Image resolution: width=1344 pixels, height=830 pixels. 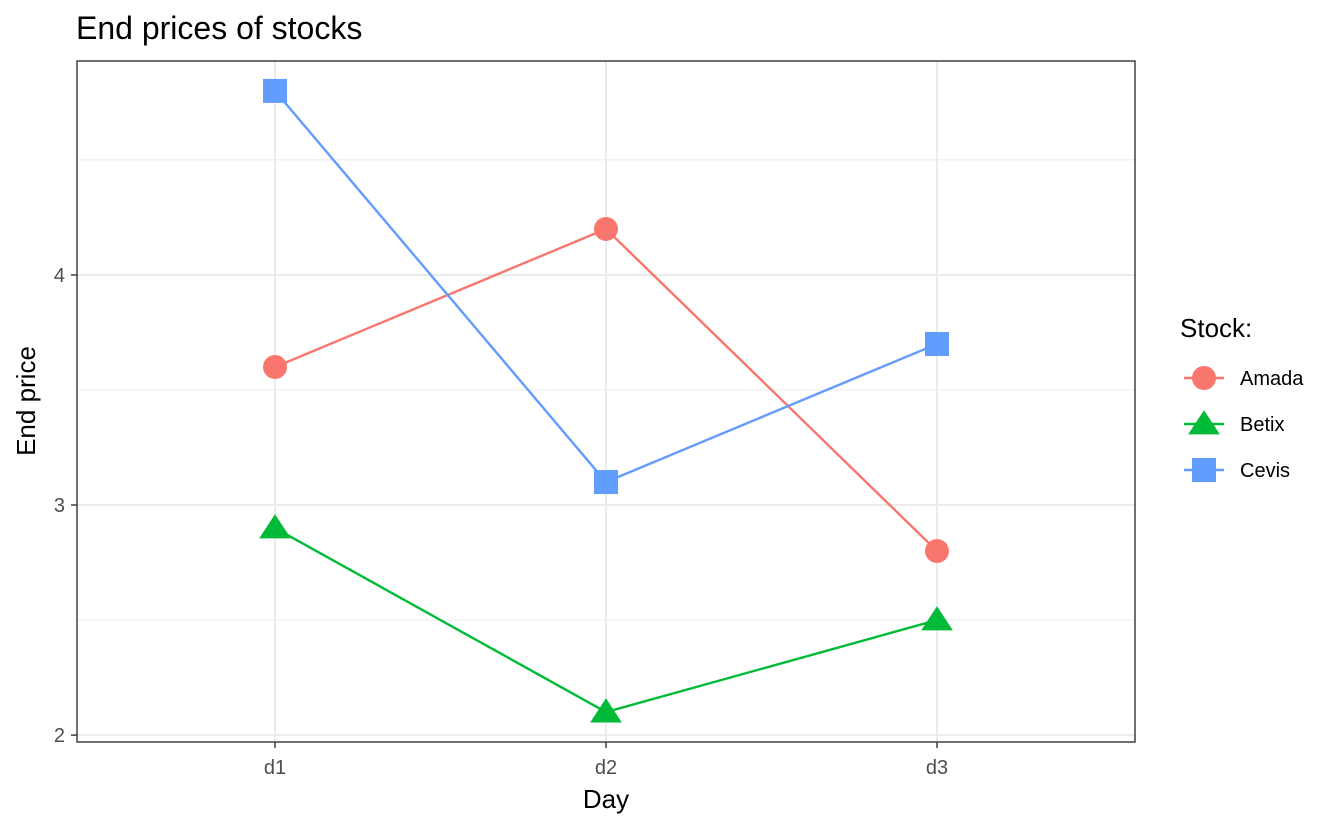 I want to click on series-betix, so click(x=606, y=618).